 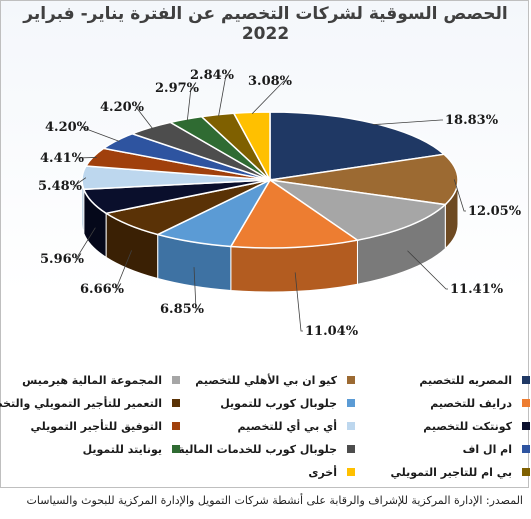 What do you see at coordinates (266, 380) in the screenshot?
I see `legend-label: كيو ان بي الأهلي للتخصيم` at bounding box center [266, 380].